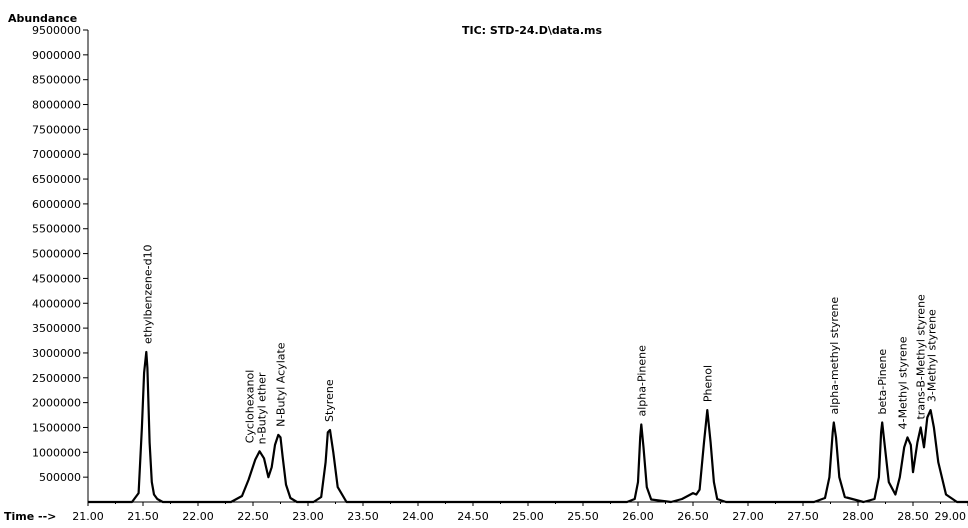  Describe the element at coordinates (30, 516) in the screenshot. I see `x-axis-title: Time -->` at that location.